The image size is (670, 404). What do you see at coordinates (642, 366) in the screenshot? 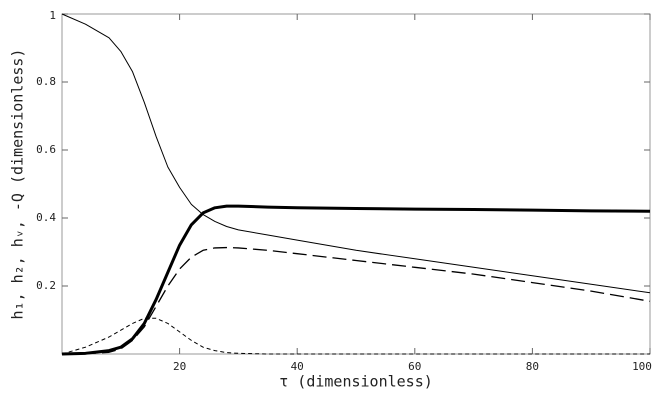
I see `x-tick-label: 100` at bounding box center [642, 366].